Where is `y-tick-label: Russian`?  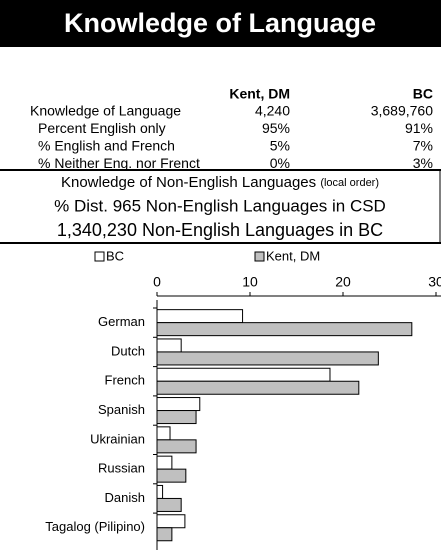 y-tick-label: Russian is located at coordinates (121, 468).